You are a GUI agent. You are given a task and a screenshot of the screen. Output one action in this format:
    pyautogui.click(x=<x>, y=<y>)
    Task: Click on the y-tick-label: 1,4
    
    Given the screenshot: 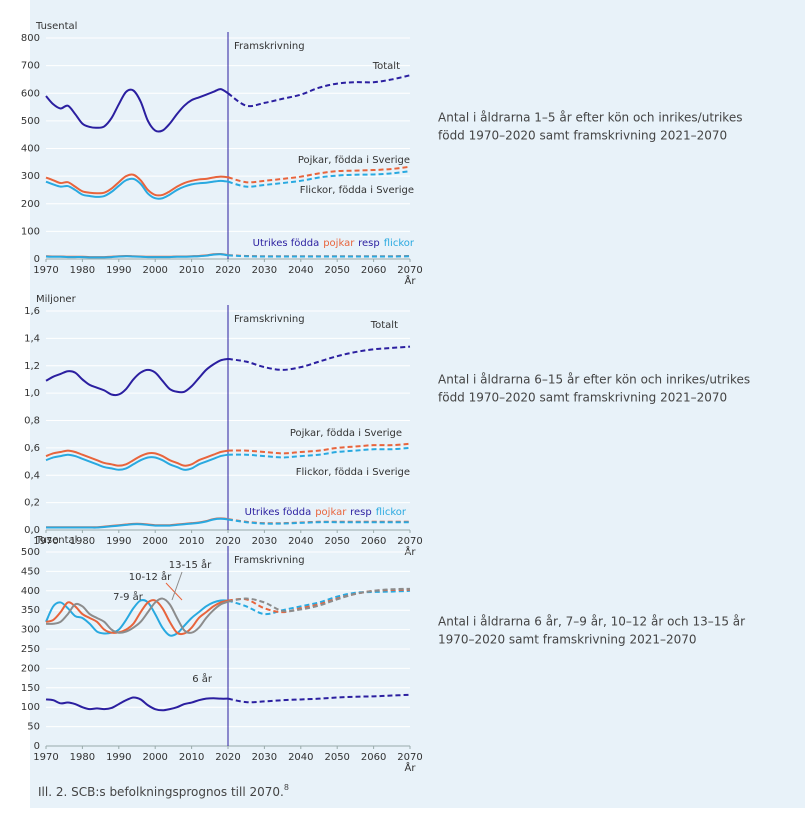 What is the action you would take?
    pyautogui.click(x=32, y=338)
    